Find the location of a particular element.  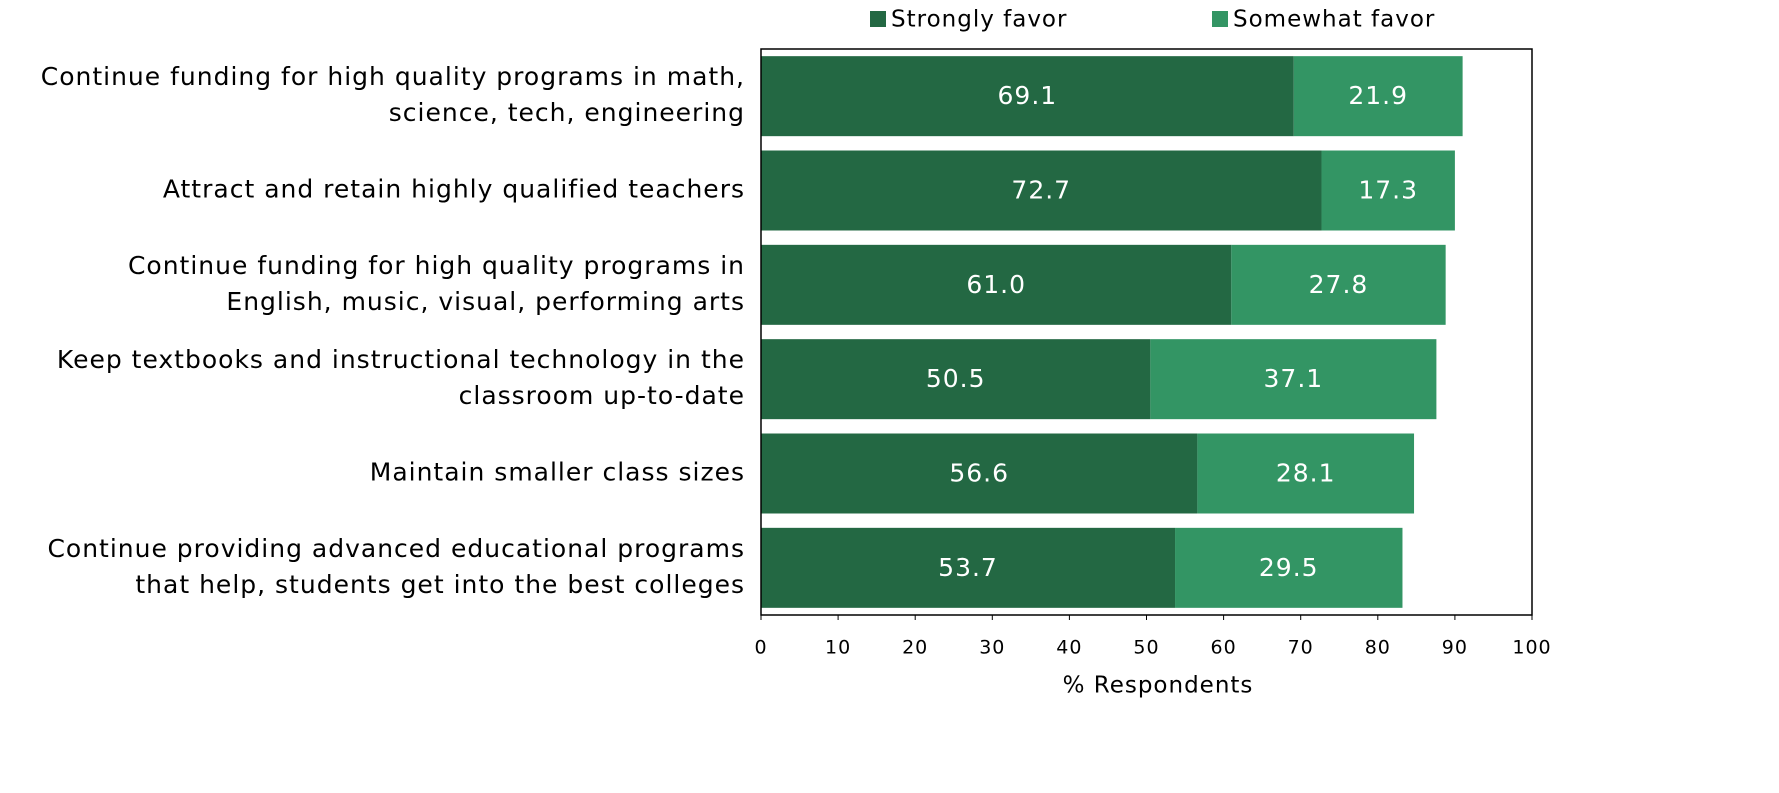

category-label: English, music, visual, performing arts is located at coordinates (485, 301).